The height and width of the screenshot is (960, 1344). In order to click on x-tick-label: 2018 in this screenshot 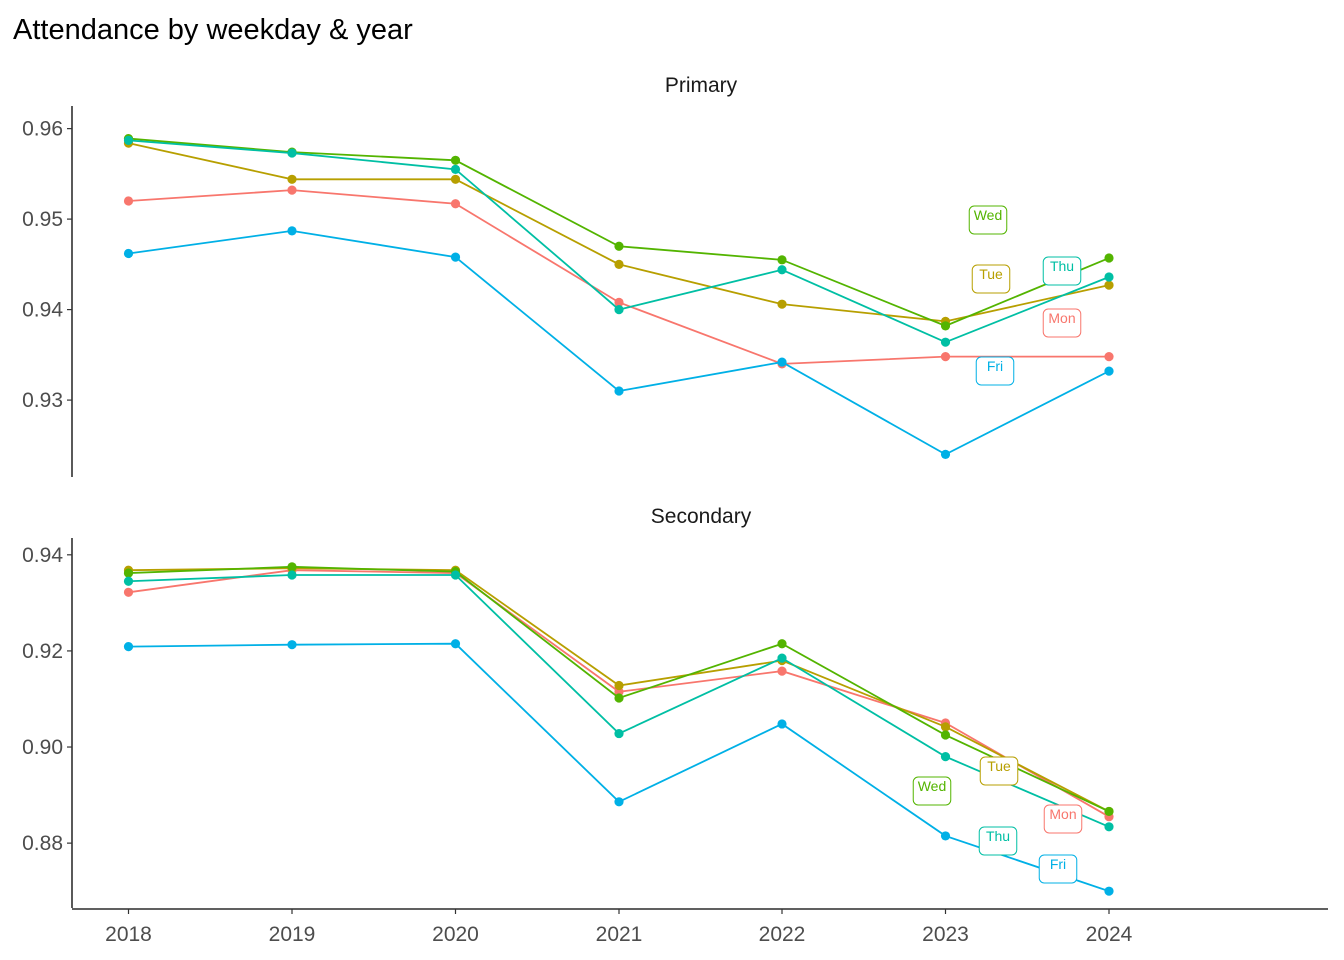, I will do `click(128, 934)`.